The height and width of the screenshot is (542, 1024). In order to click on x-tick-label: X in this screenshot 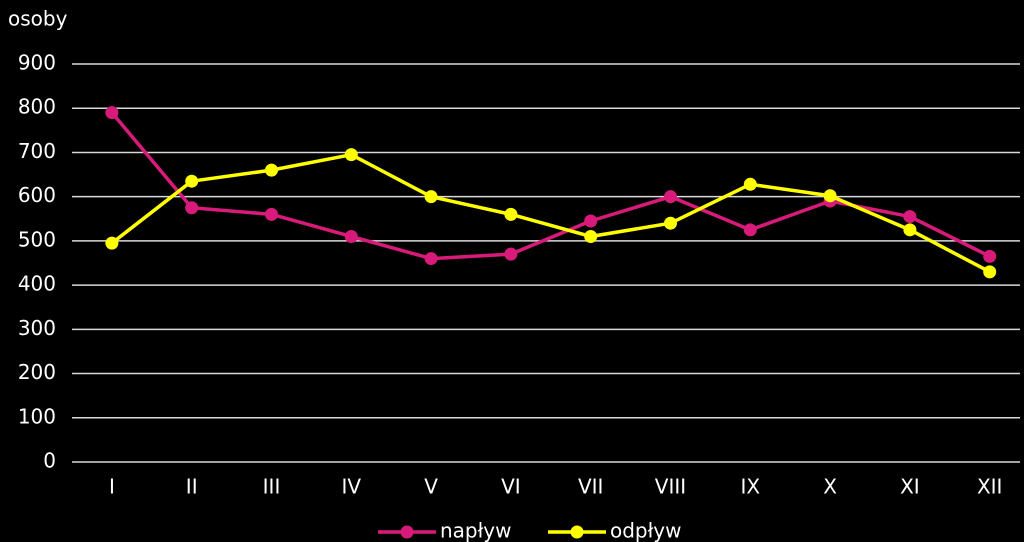, I will do `click(830, 487)`.